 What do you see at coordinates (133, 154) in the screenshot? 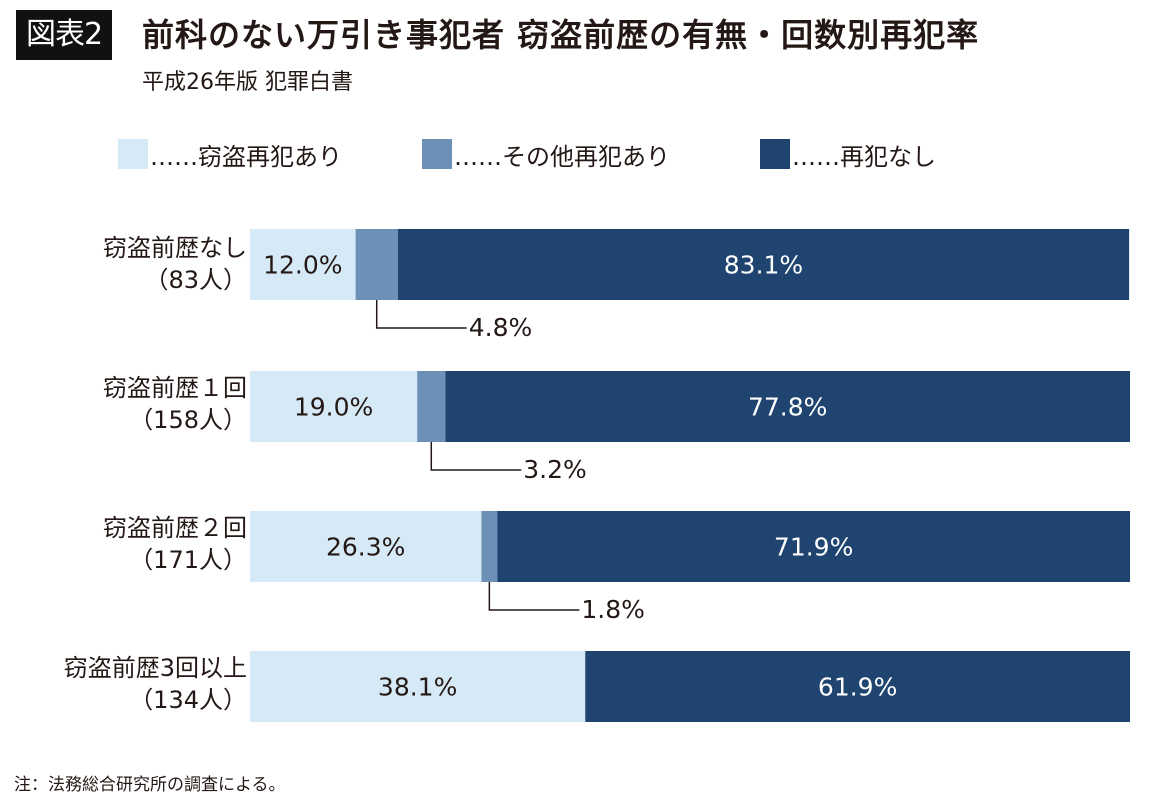
I see `legend-swatch-theft-reoffense` at bounding box center [133, 154].